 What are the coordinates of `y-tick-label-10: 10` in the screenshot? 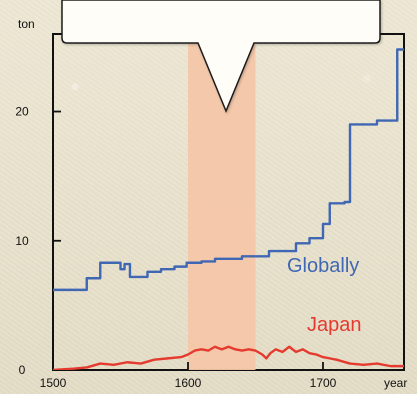 It's located at (22, 241).